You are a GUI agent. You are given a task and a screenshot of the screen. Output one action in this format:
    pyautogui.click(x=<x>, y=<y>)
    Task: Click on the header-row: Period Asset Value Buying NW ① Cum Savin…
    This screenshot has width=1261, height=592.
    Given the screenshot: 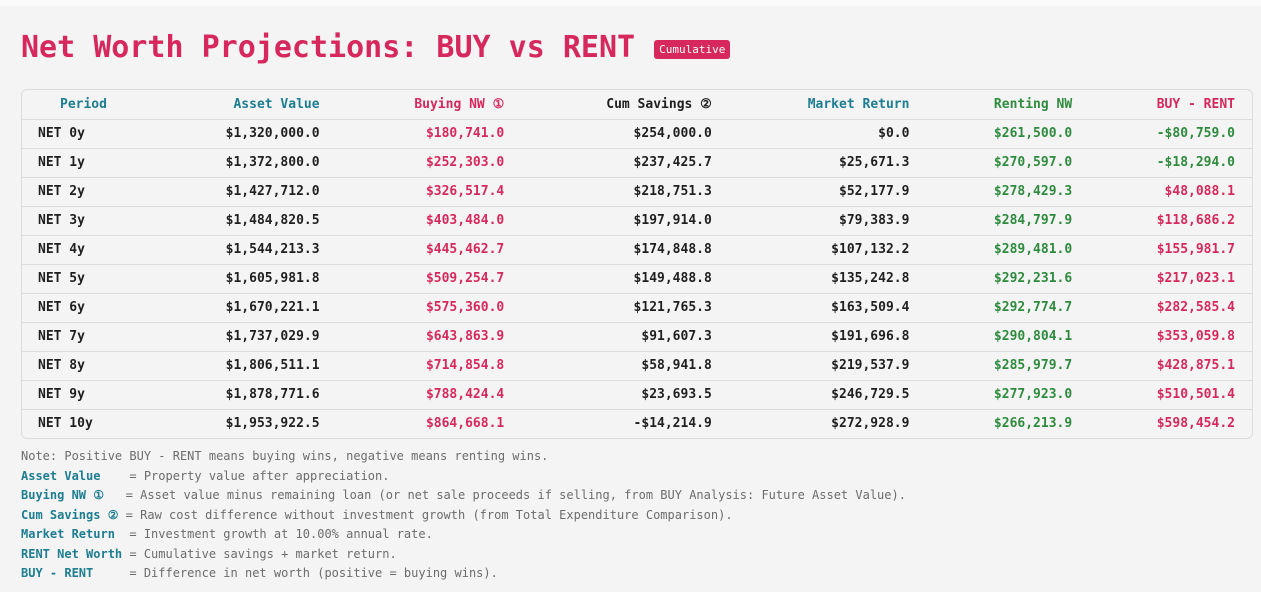 What is the action you would take?
    pyautogui.click(x=637, y=105)
    